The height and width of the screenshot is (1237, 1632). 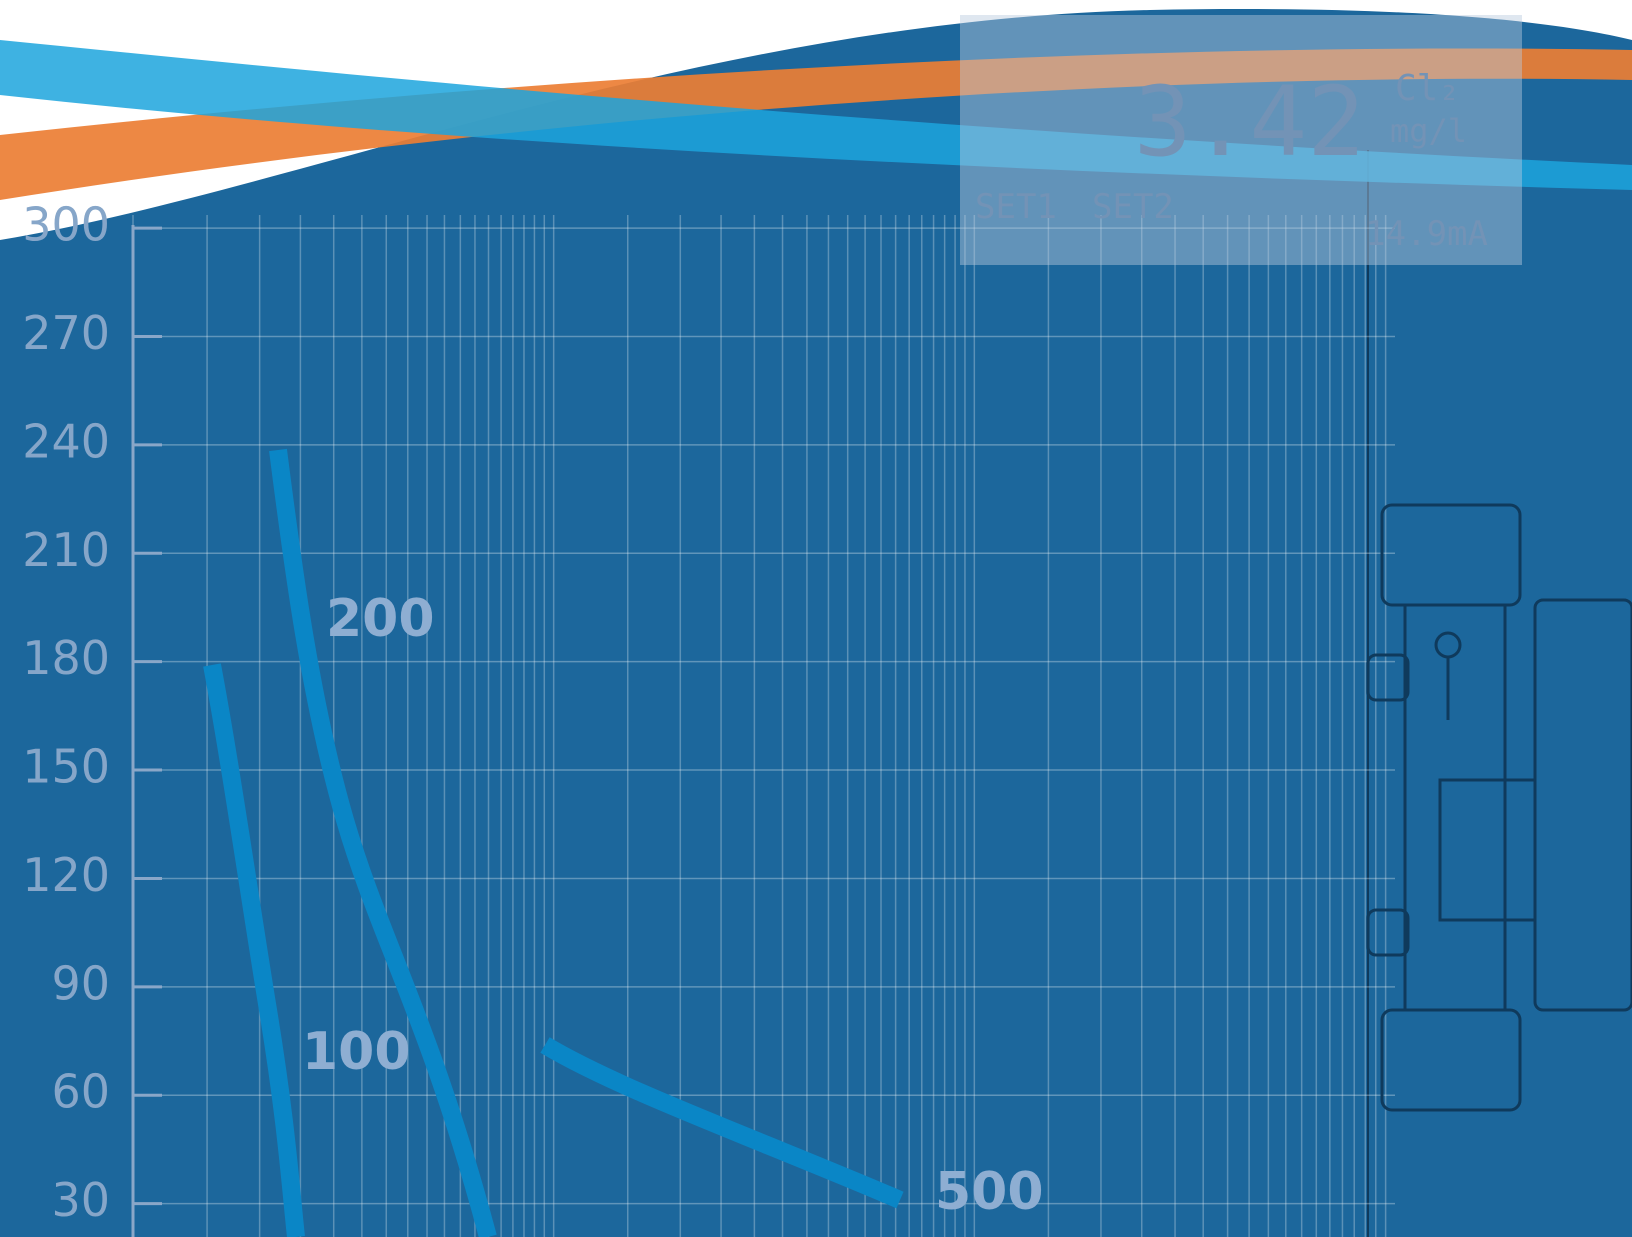 I want to click on y-tick-label: 30, so click(x=80, y=1200).